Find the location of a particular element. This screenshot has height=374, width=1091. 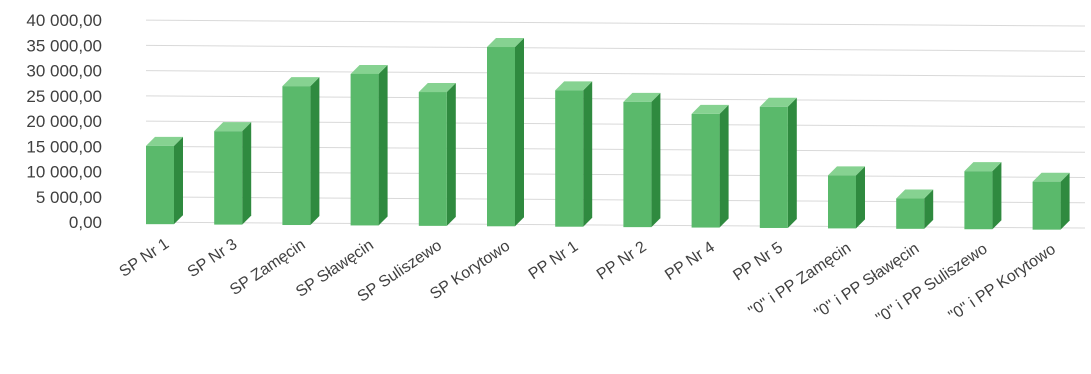

category-label: SP Nr 3 is located at coordinates (213, 258).